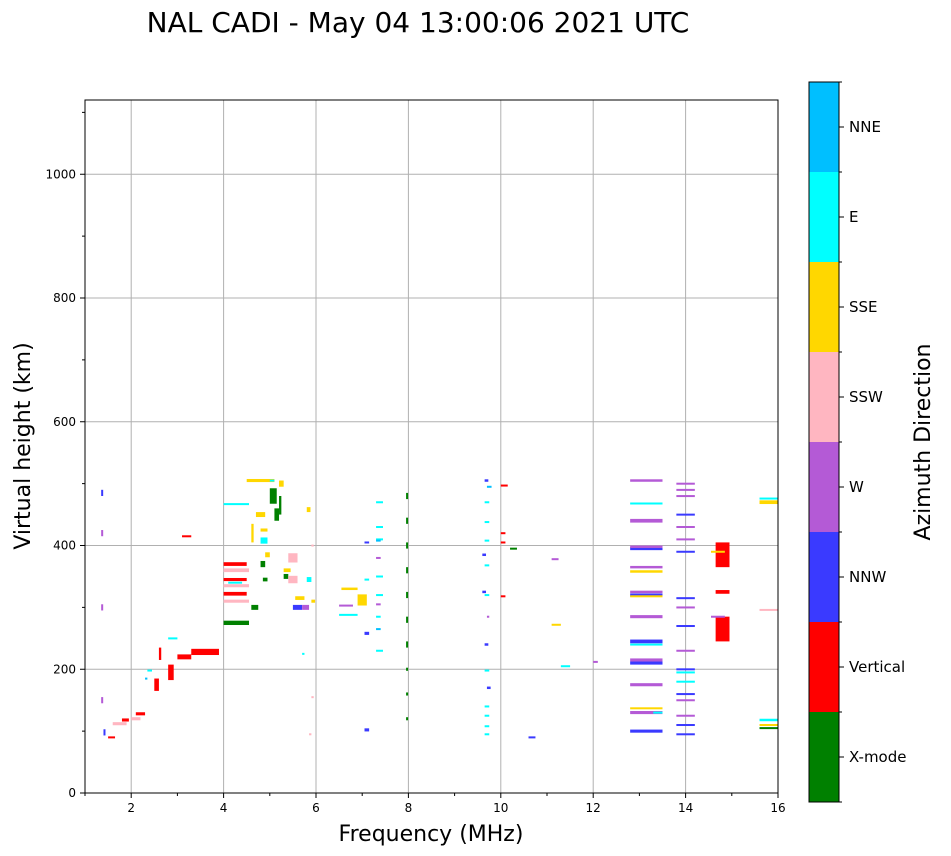 The width and height of the screenshot is (951, 856). What do you see at coordinates (866, 397) in the screenshot?
I see `colorbar-tick-label-ssw: SSW` at bounding box center [866, 397].